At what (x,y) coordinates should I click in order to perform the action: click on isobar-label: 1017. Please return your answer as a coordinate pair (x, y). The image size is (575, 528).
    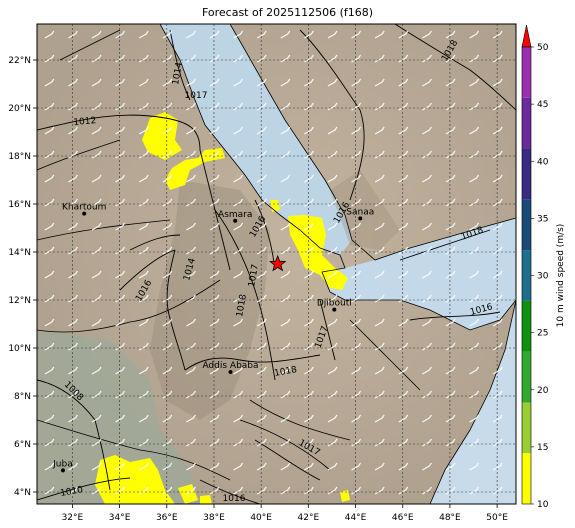
    Looking at the image, I should click on (254, 276).